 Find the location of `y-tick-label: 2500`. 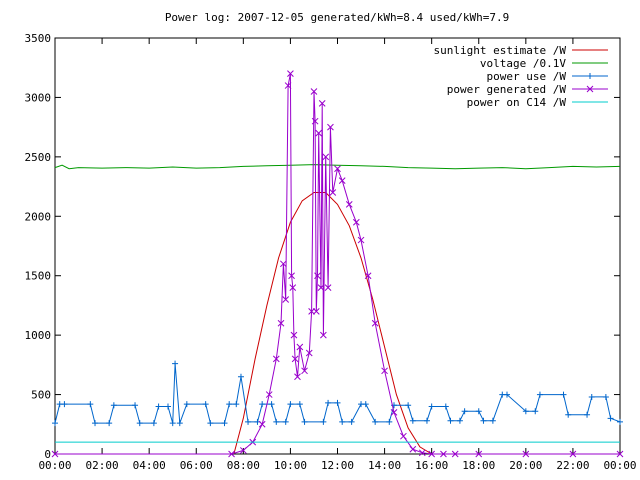

y-tick-label: 2500 is located at coordinates (38, 157).